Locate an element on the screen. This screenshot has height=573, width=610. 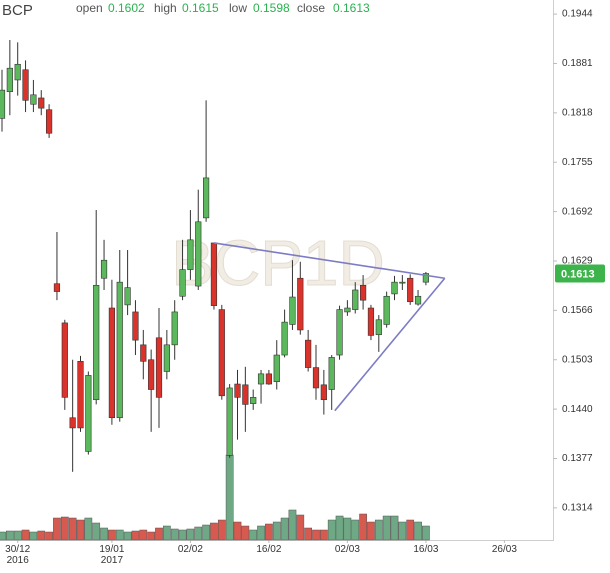
y-tick-label: 0.1503 is located at coordinates (577, 359).